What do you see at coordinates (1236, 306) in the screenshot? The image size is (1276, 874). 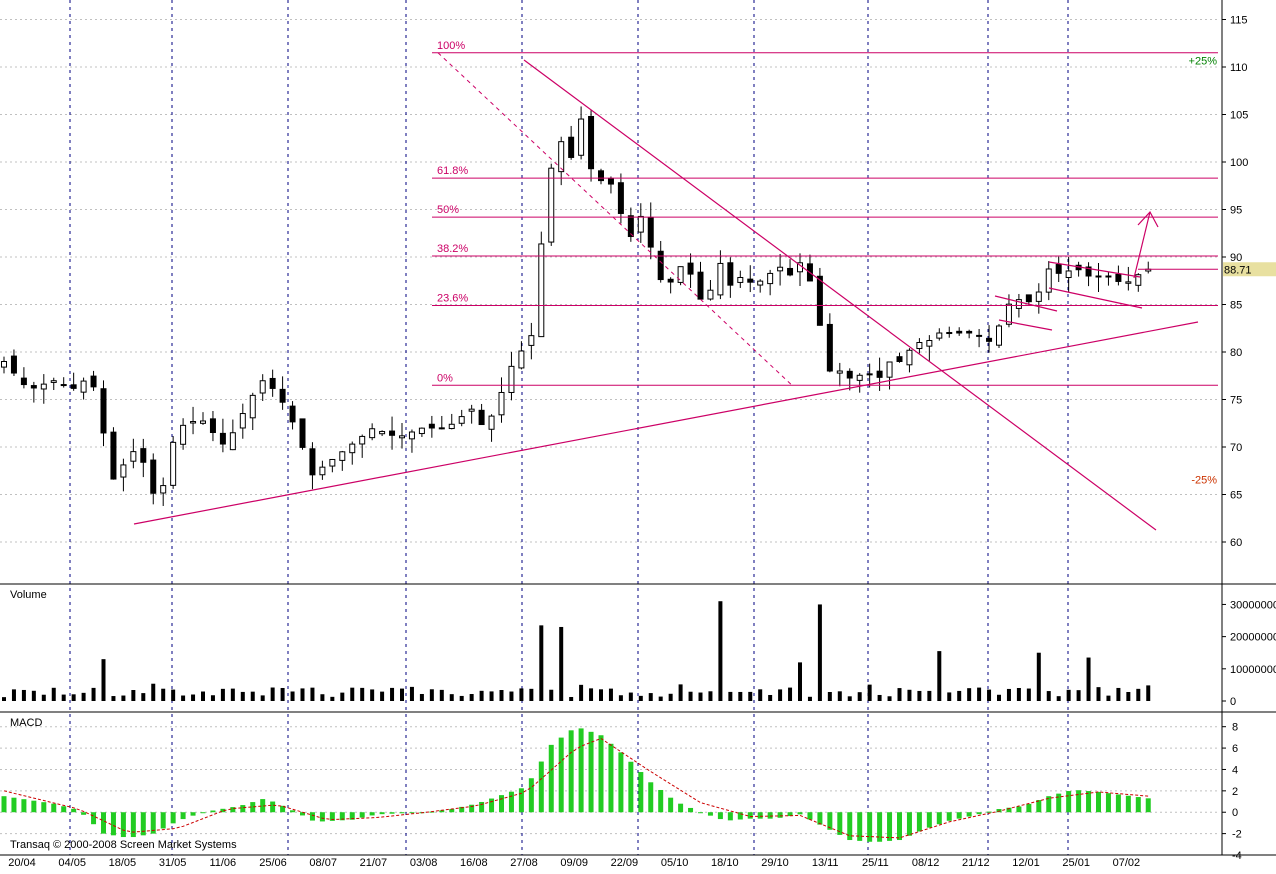 I see `price-tick-label: 85` at bounding box center [1236, 306].